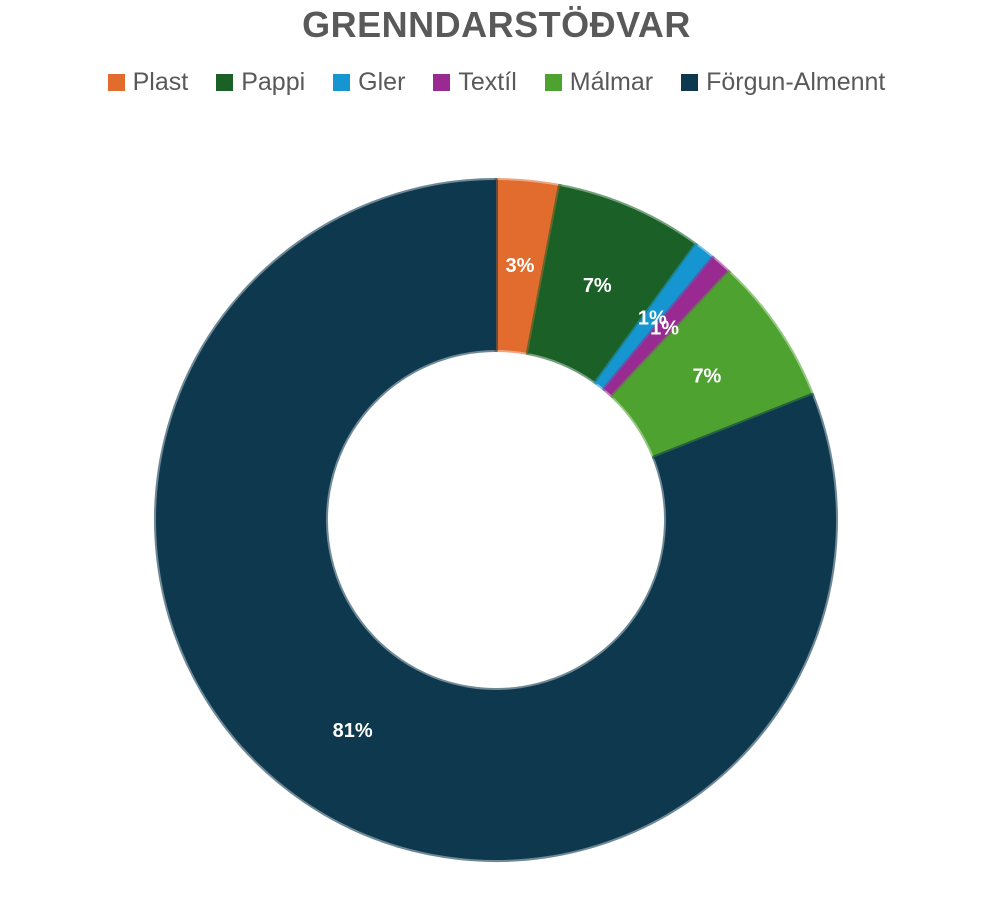 This screenshot has height=913, width=993. I want to click on legend-item-textil: Textíl, so click(475, 82).